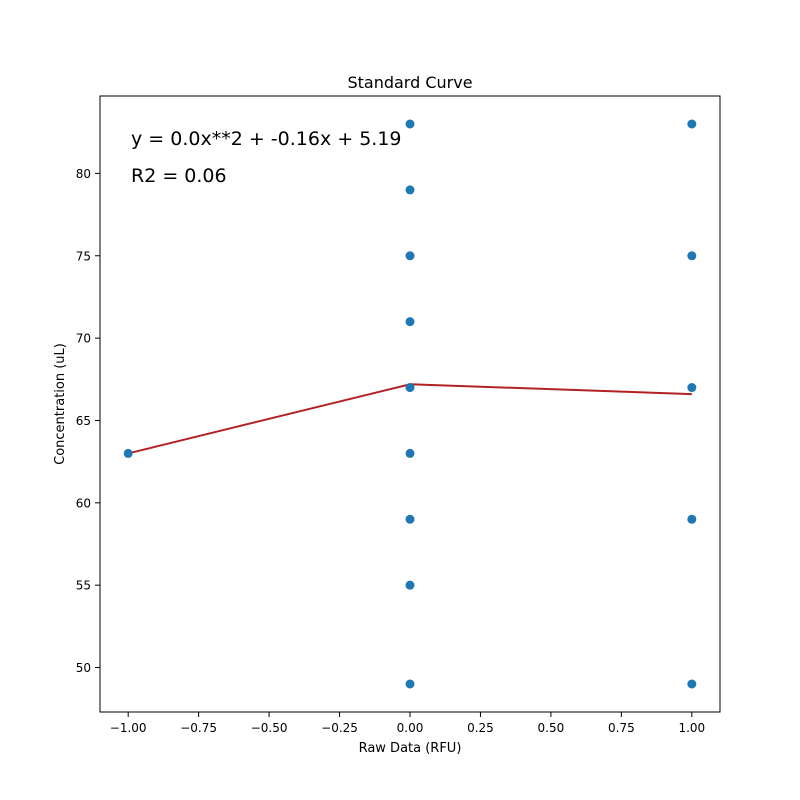 The image size is (800, 800). I want to click on x-tick-label: −0.75, so click(198, 728).